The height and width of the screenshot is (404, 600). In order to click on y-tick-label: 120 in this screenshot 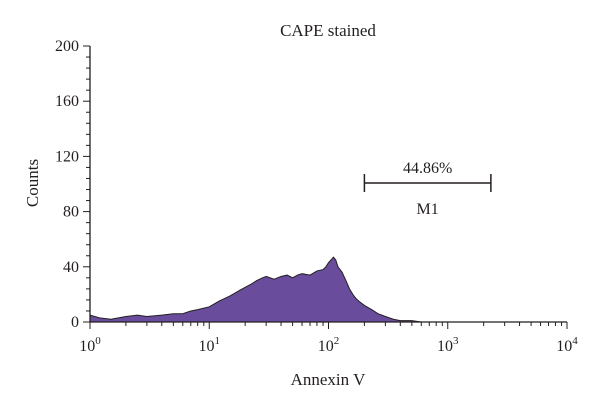, I will do `click(67, 156)`.